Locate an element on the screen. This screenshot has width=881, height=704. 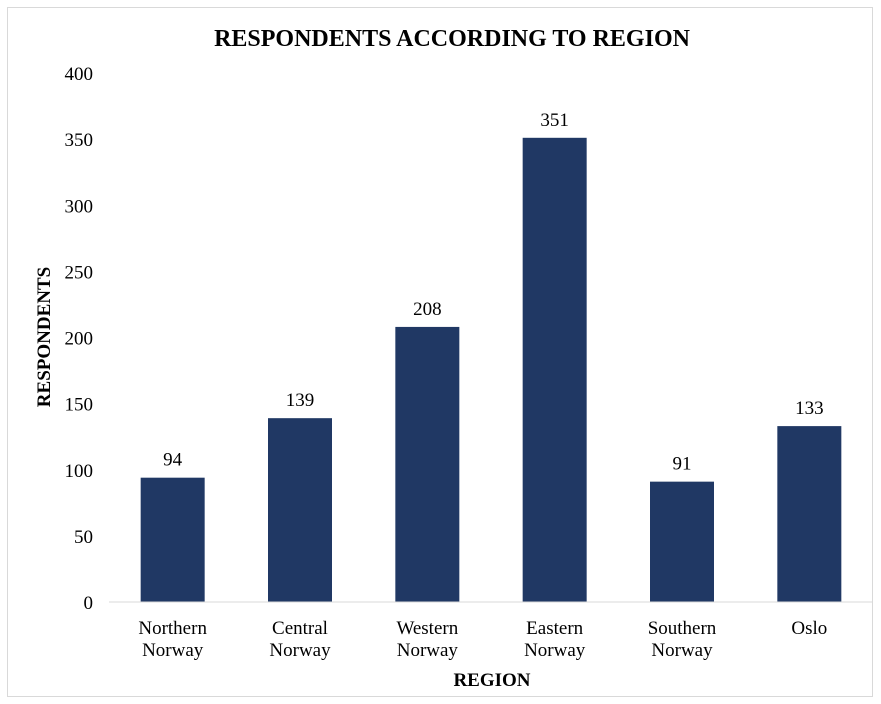
data-label: 91 is located at coordinates (682, 464).